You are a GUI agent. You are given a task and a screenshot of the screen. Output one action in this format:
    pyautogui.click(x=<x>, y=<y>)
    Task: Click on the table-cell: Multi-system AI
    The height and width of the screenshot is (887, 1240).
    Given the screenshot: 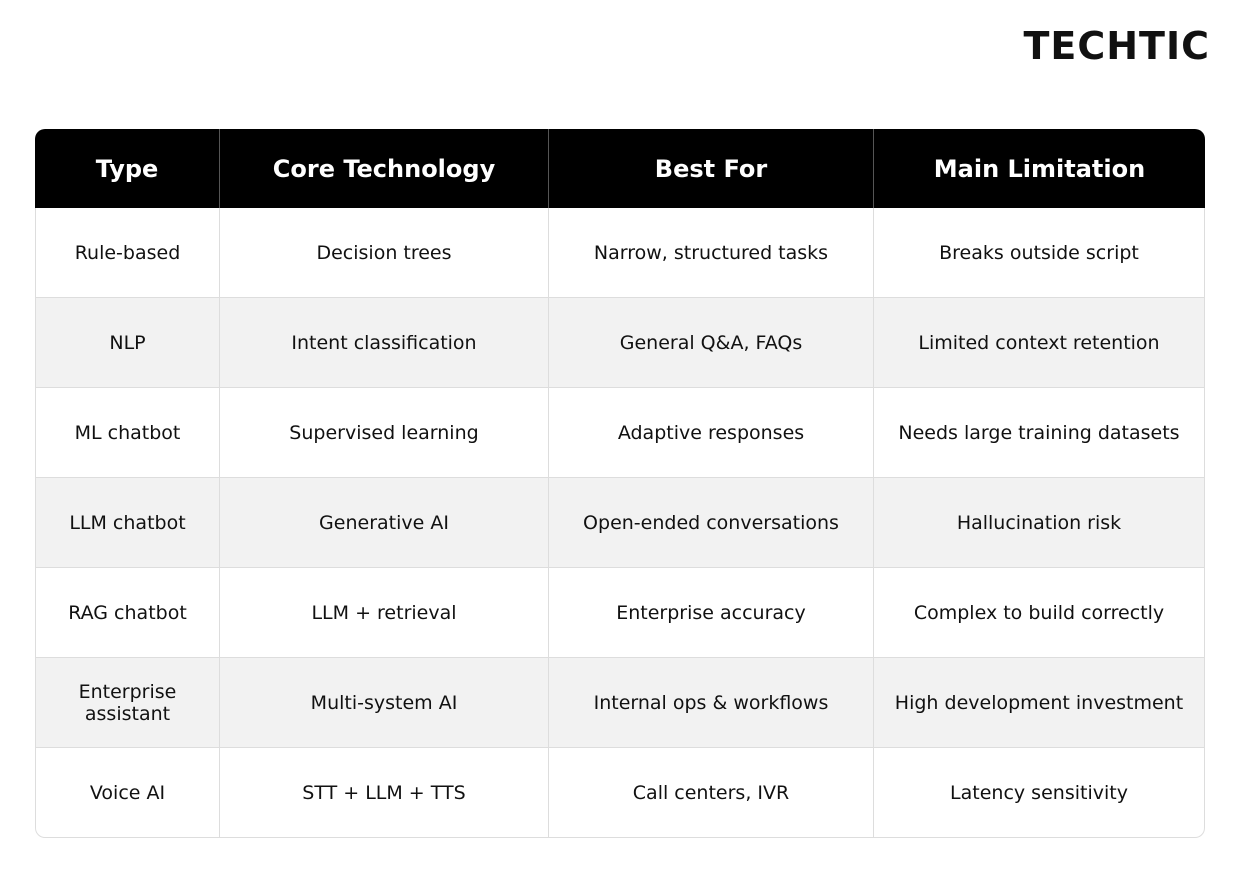 What is the action you would take?
    pyautogui.click(x=384, y=703)
    